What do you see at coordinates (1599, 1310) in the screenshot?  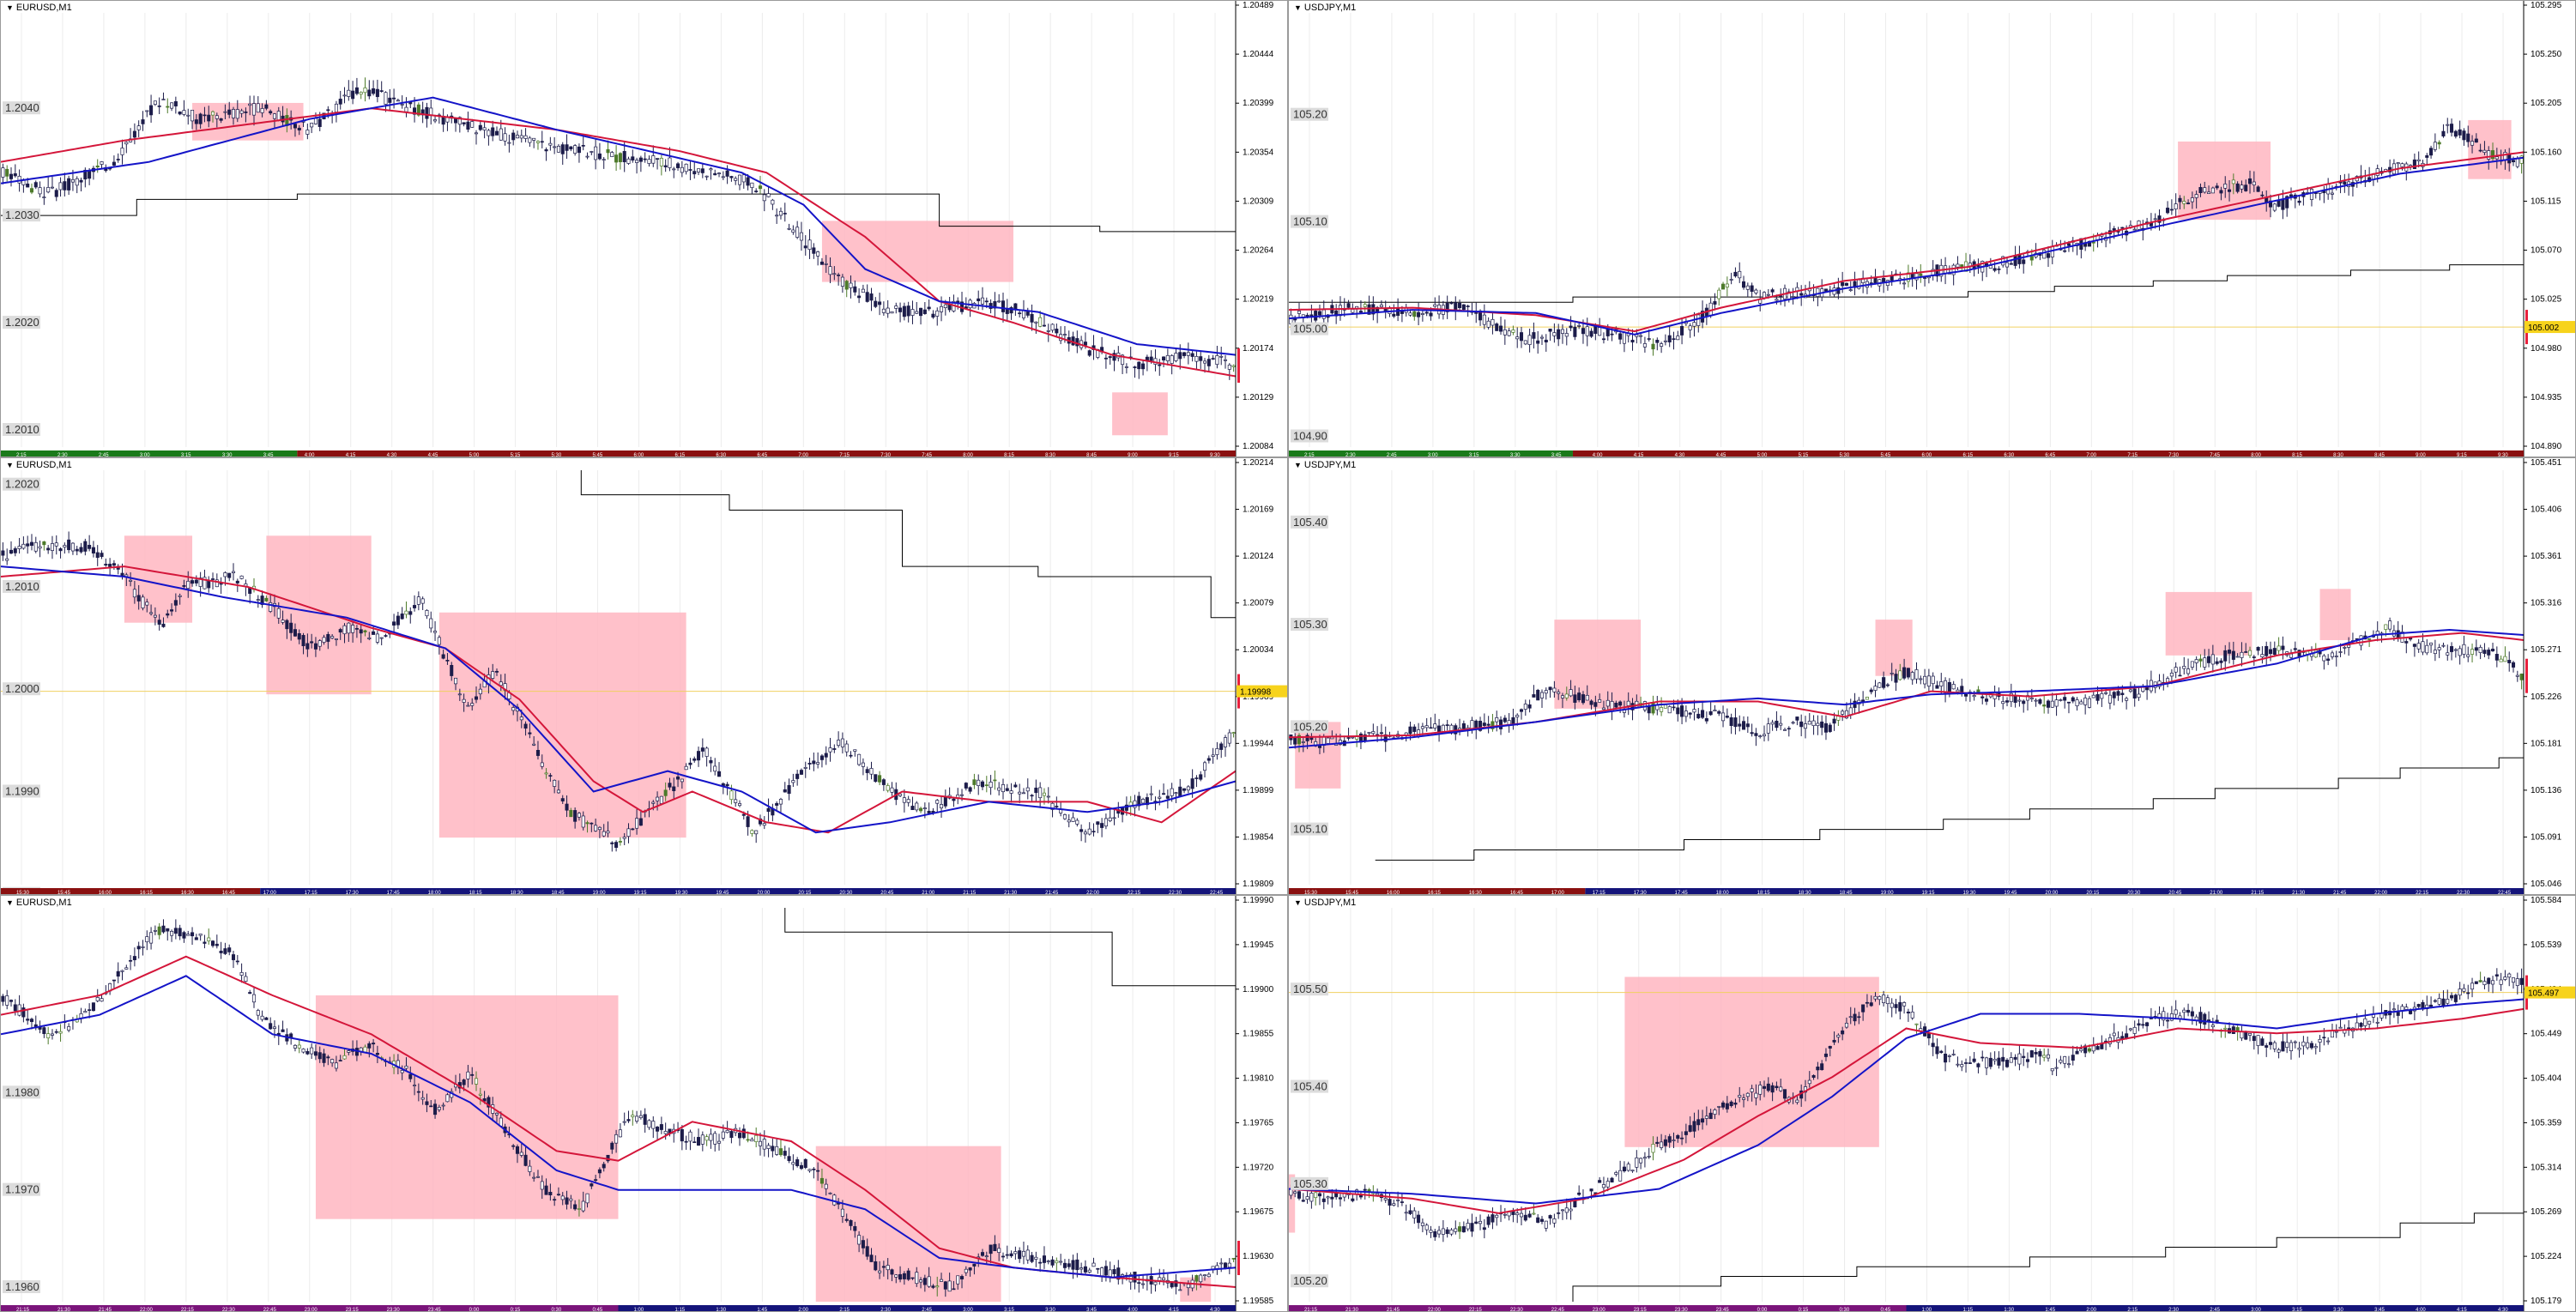 I see `time-tick-label: 23:00` at bounding box center [1599, 1310].